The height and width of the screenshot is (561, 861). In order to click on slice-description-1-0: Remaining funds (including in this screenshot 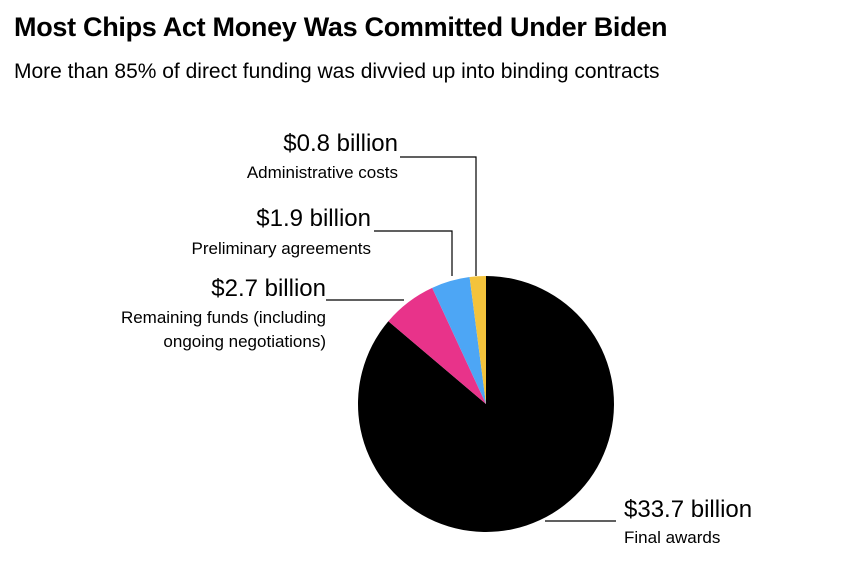, I will do `click(223, 317)`.